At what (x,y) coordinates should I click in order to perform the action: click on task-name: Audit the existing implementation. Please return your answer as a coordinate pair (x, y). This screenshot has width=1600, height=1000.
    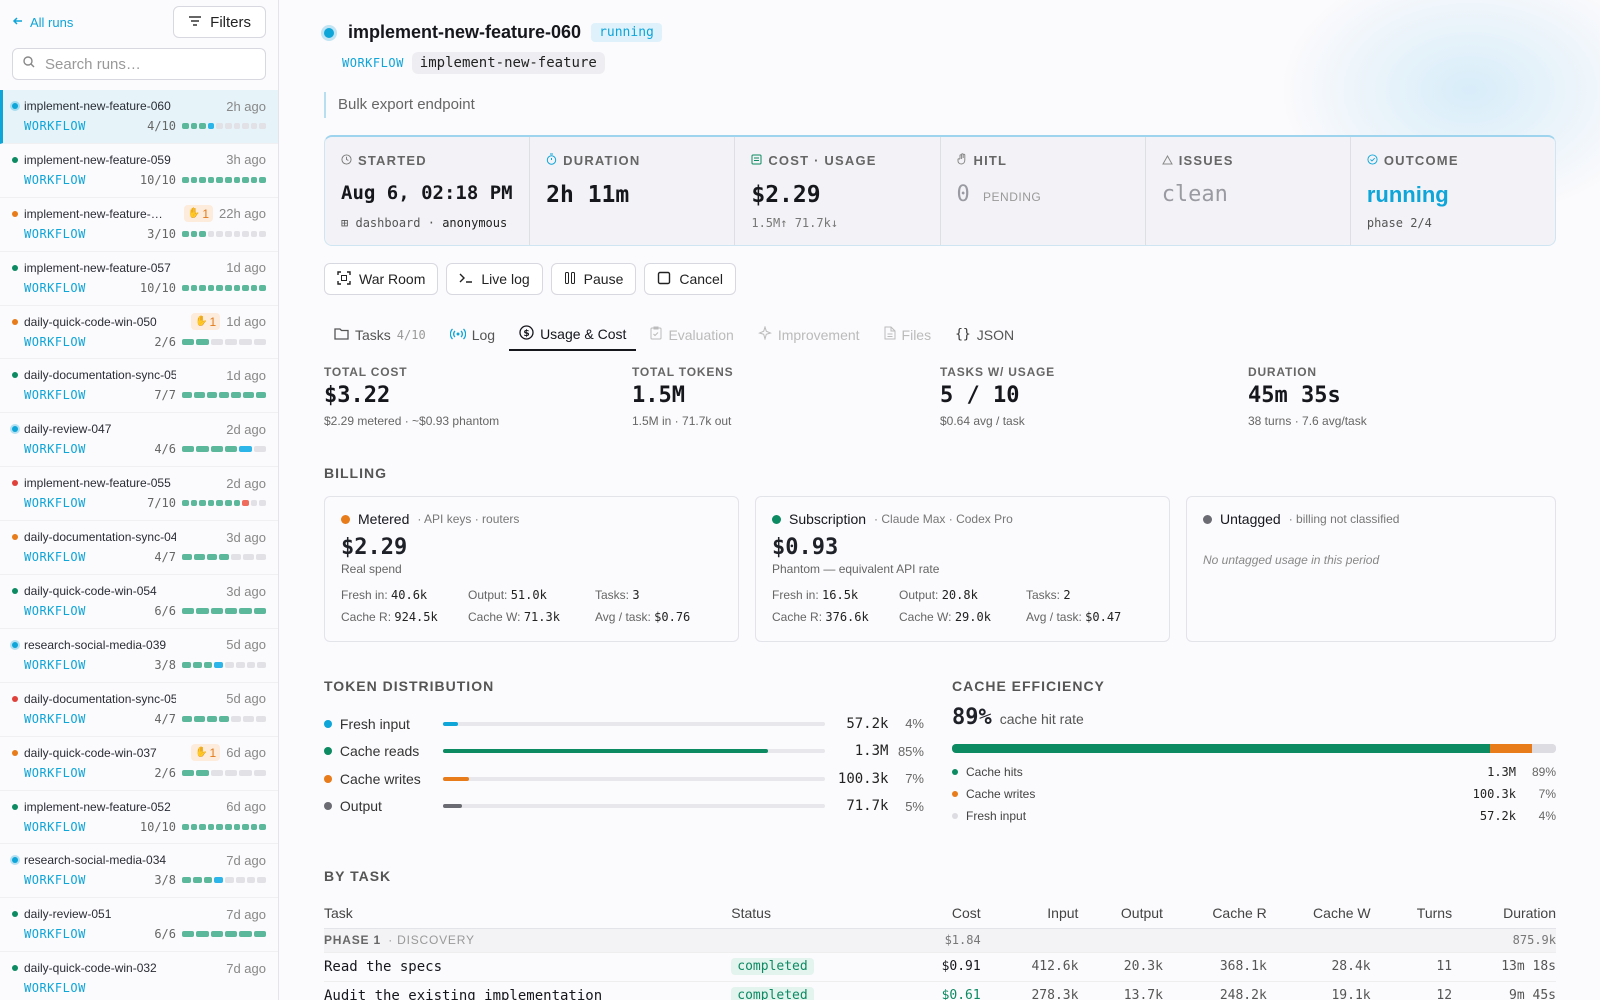
    Looking at the image, I should click on (463, 993).